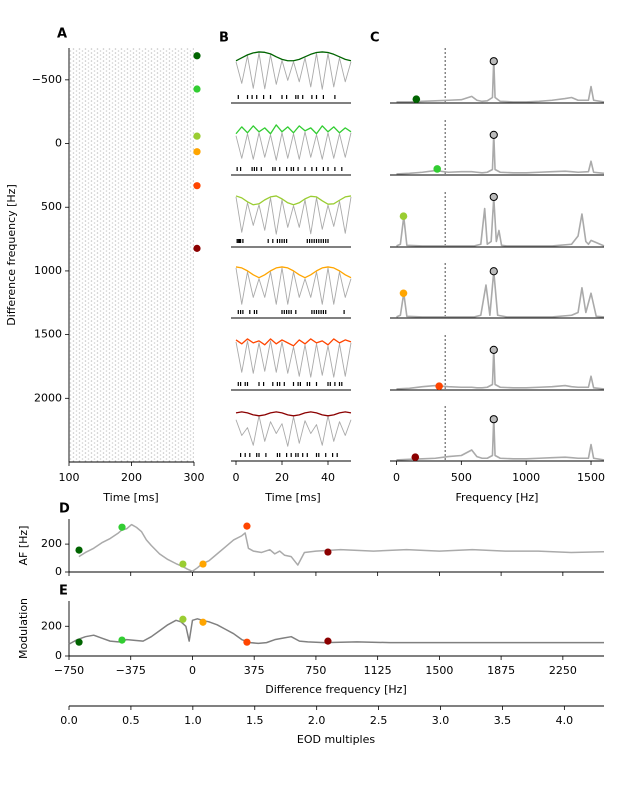  I want to click on panel-label: C, so click(375, 38).